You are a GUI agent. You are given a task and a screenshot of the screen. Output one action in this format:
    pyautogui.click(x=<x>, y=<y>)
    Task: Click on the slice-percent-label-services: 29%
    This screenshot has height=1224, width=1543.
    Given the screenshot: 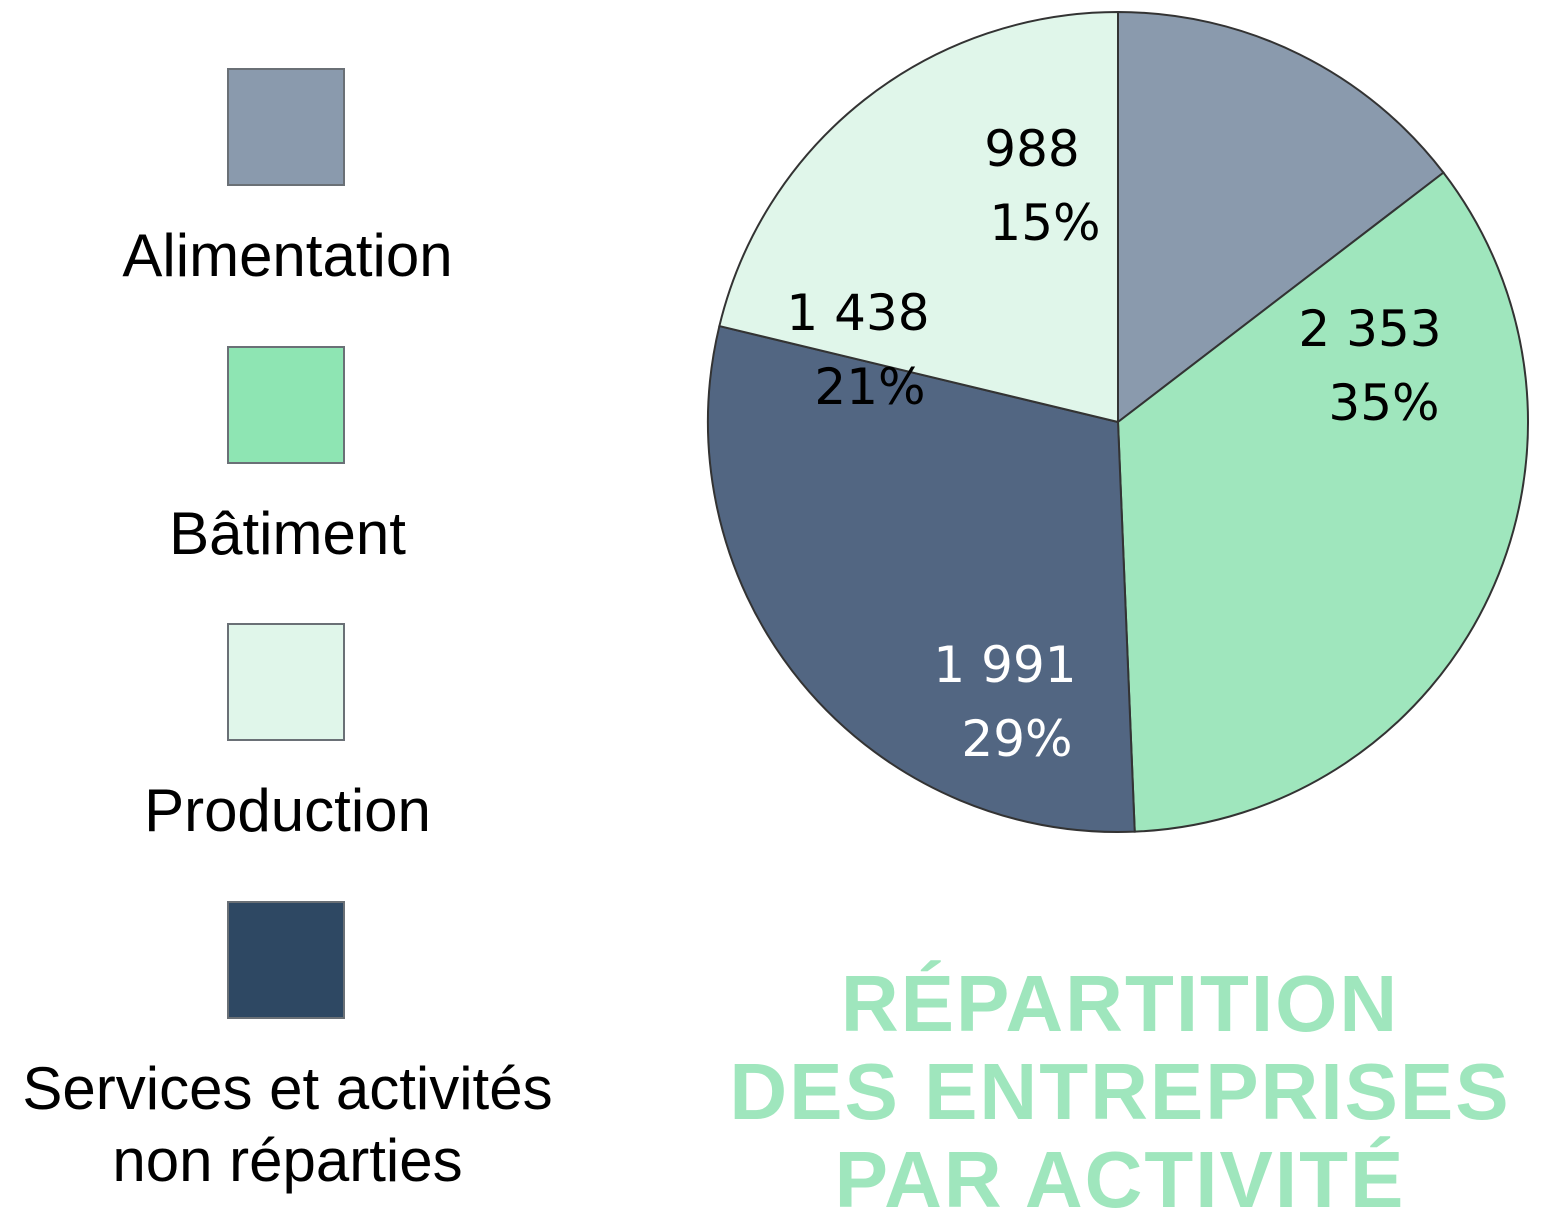 What is the action you would take?
    pyautogui.click(x=1016, y=739)
    